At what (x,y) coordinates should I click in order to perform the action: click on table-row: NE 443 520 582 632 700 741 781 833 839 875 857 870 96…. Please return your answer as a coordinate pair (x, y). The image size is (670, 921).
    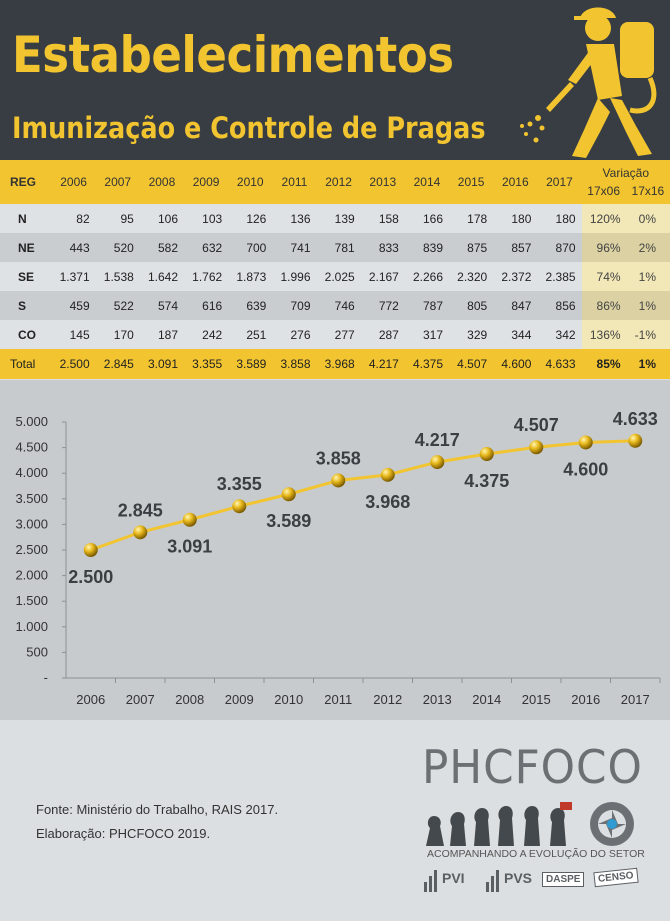
    Looking at the image, I should click on (335, 247).